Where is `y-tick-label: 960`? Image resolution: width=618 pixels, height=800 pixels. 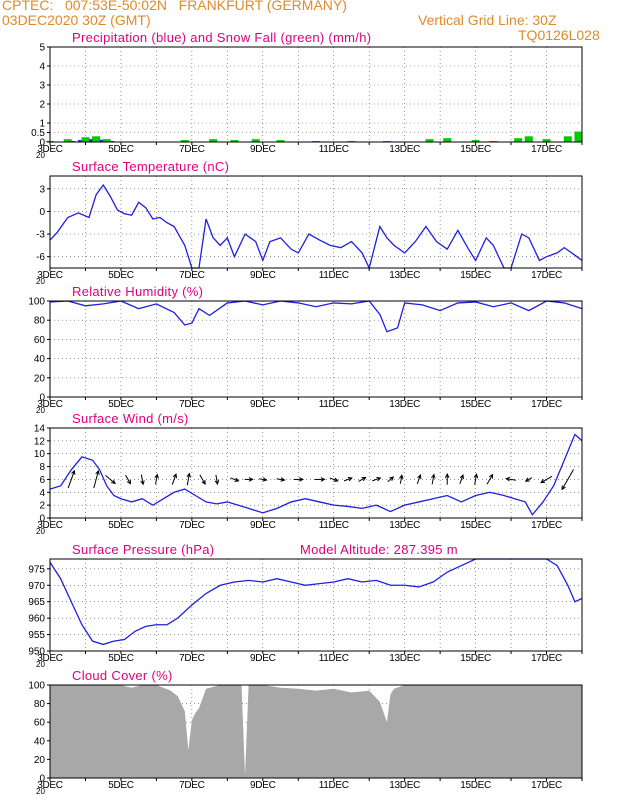
y-tick-label: 960 is located at coordinates (36, 619).